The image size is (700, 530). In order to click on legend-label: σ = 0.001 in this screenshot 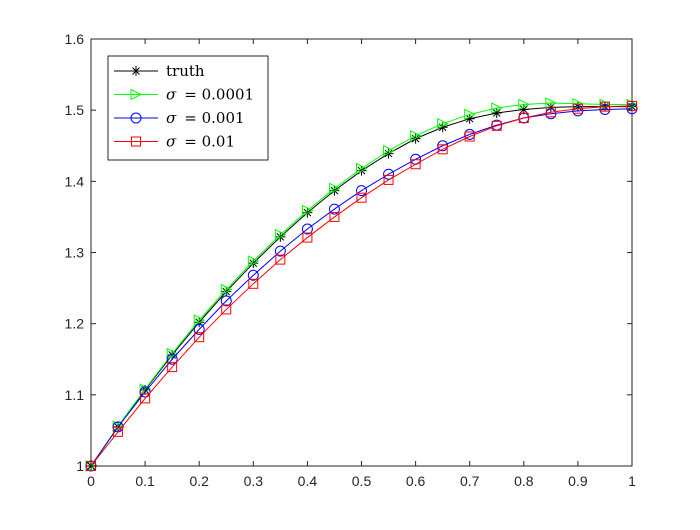, I will do `click(205, 118)`.